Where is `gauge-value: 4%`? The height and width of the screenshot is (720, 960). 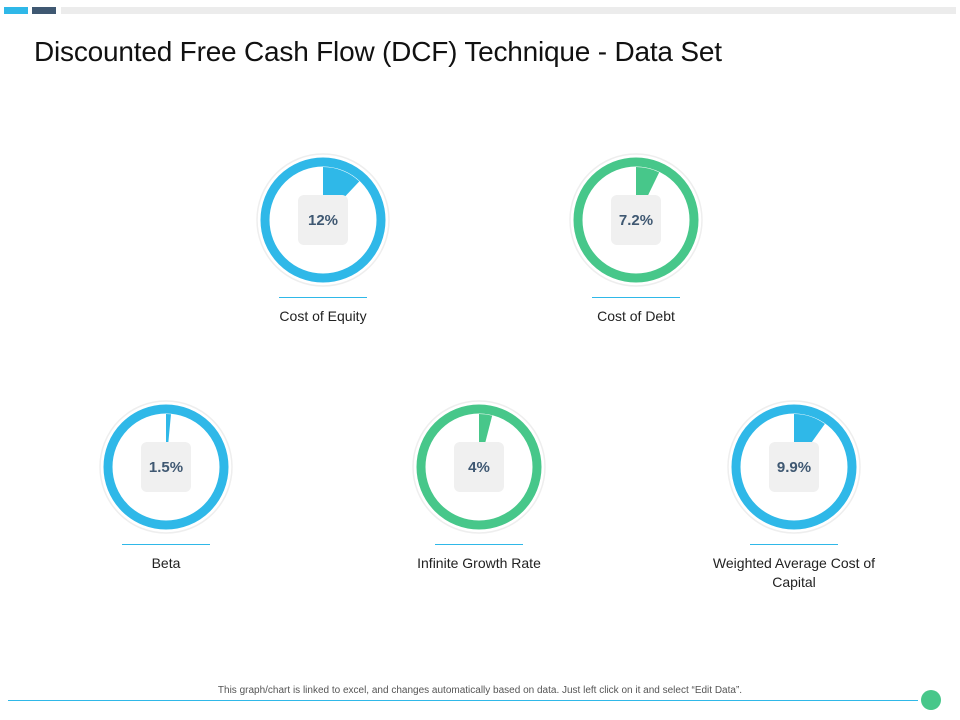
gauge-value: 4% is located at coordinates (479, 467).